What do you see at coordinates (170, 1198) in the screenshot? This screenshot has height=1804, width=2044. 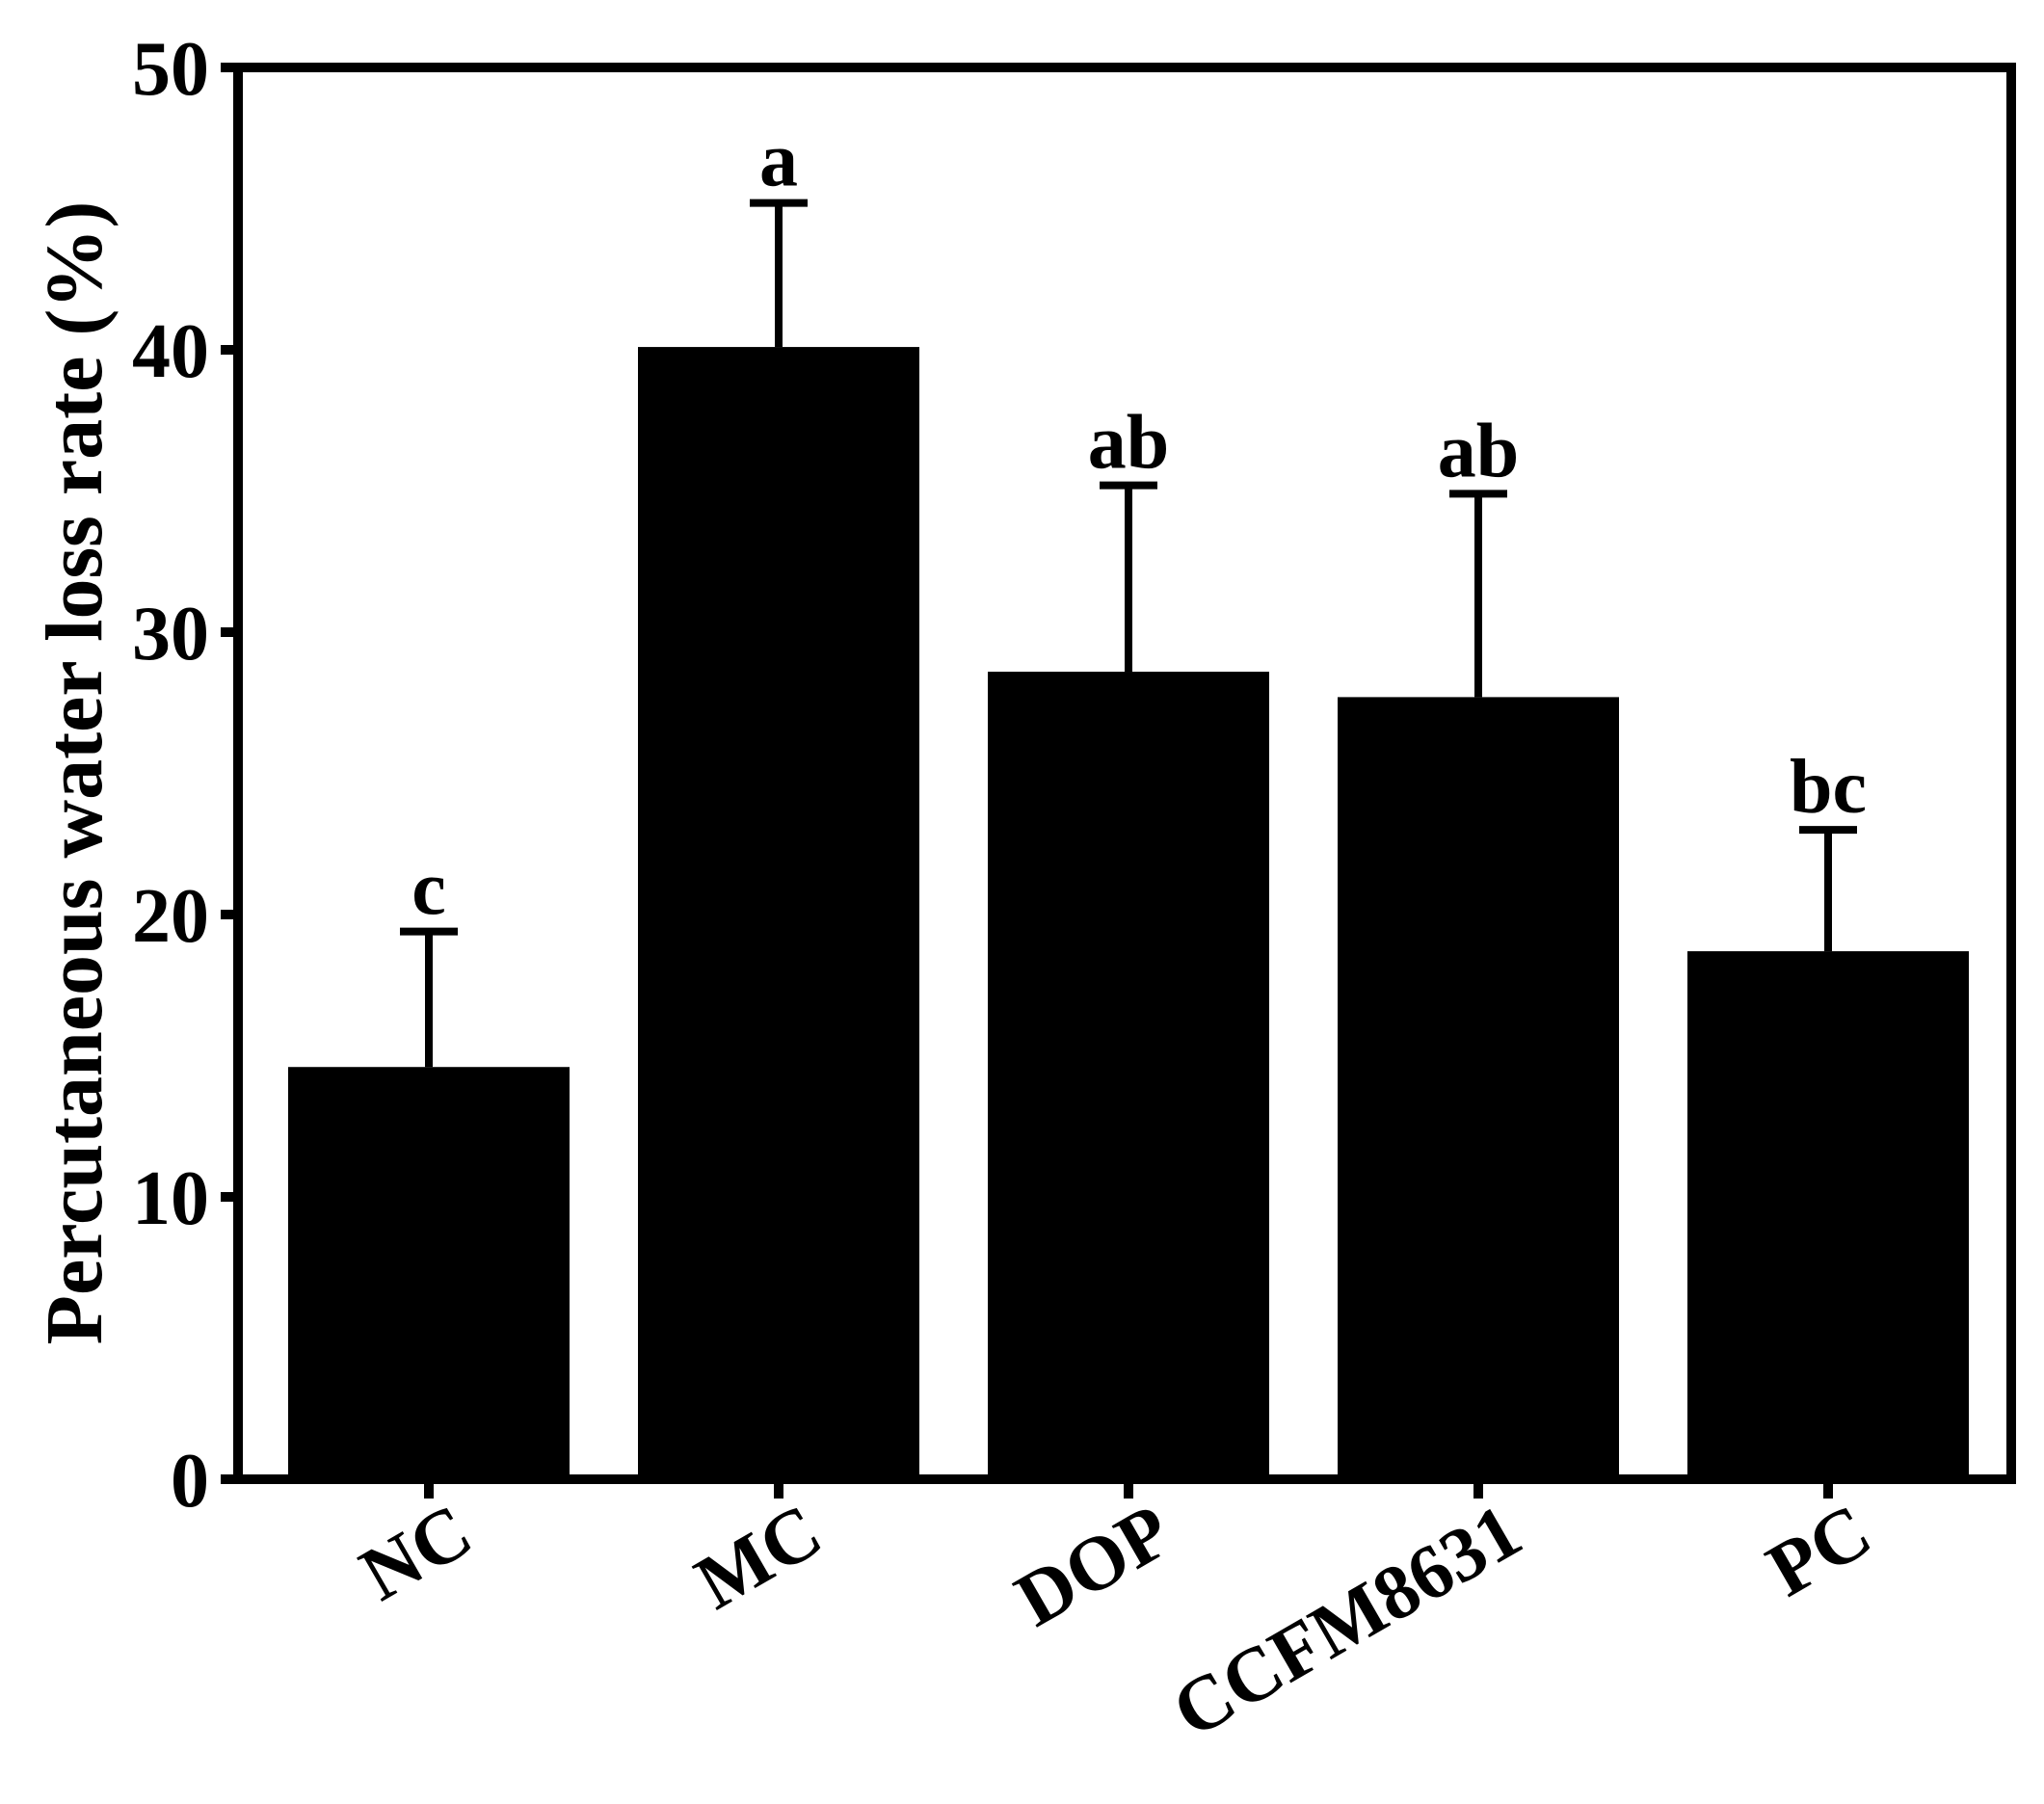 I see `y-tick-label: 10` at bounding box center [170, 1198].